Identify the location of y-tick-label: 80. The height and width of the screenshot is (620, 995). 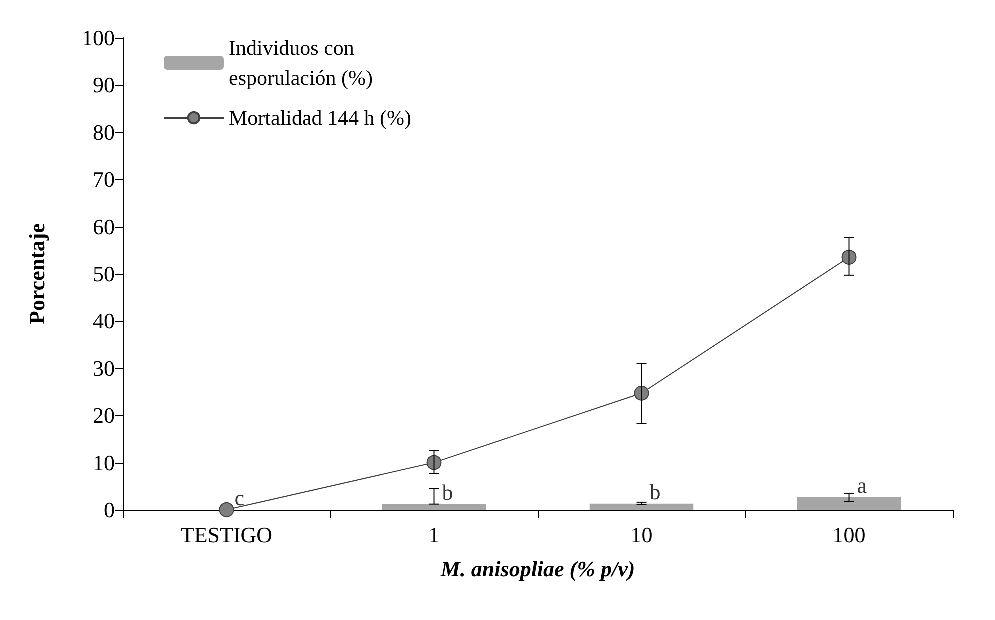
(104, 132).